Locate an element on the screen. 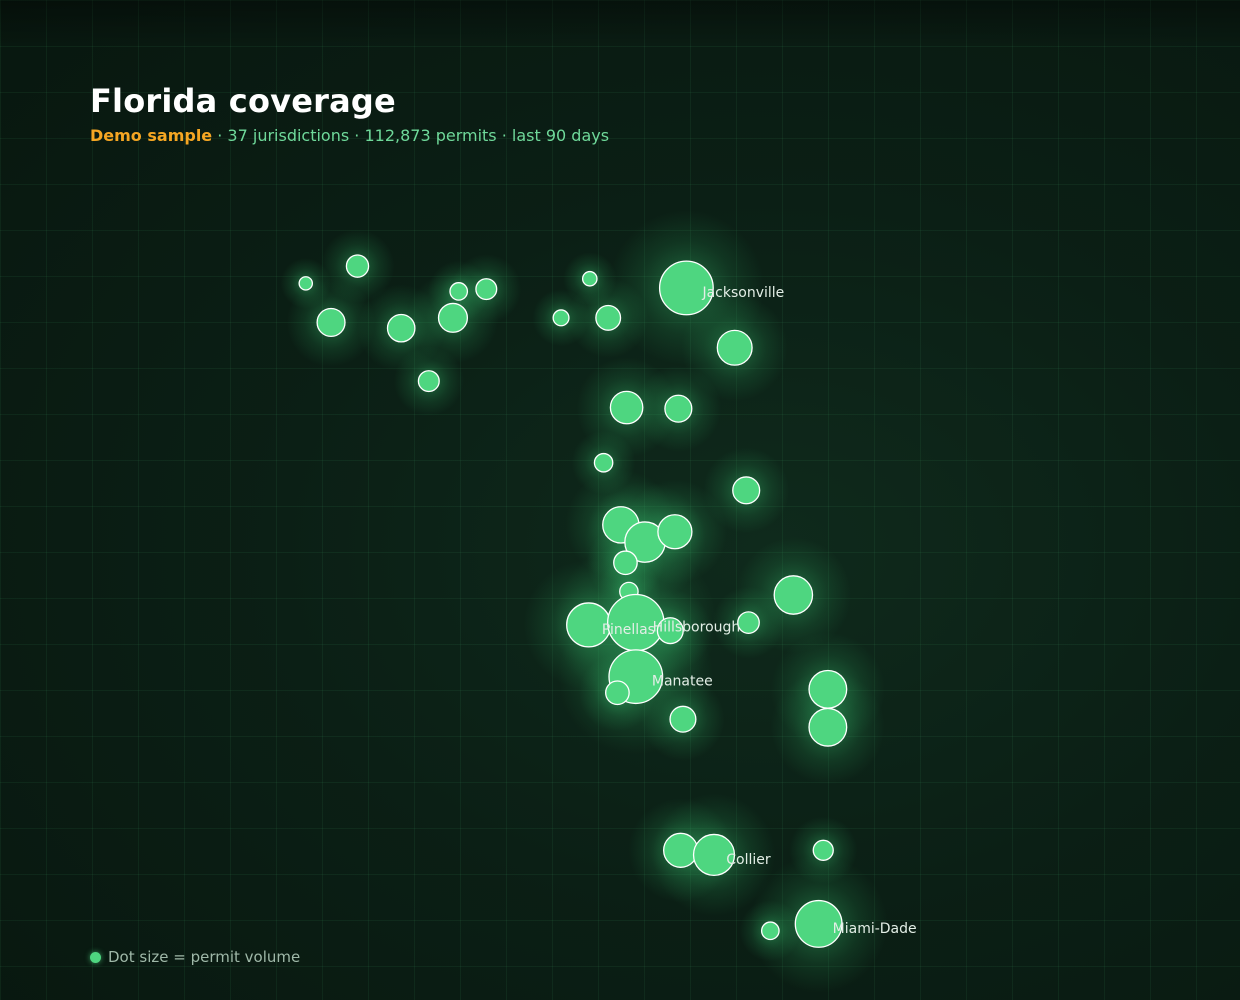 The image size is (1240, 1000). jurisdiction-dot-collier is located at coordinates (714, 855).